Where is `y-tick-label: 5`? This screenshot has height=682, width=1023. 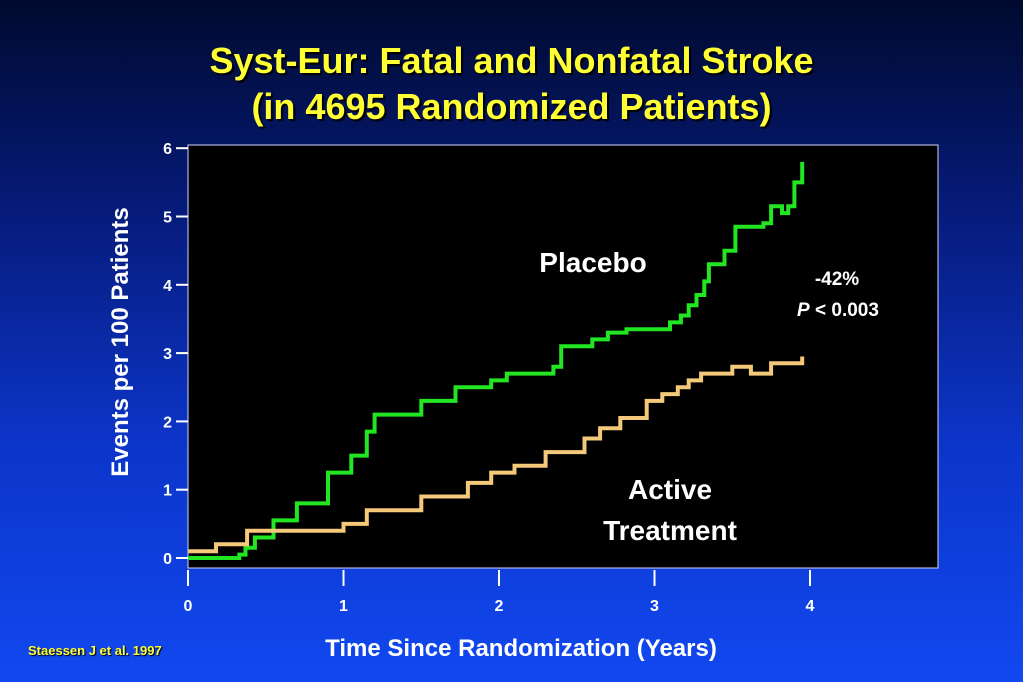
y-tick-label: 5 is located at coordinates (167, 218).